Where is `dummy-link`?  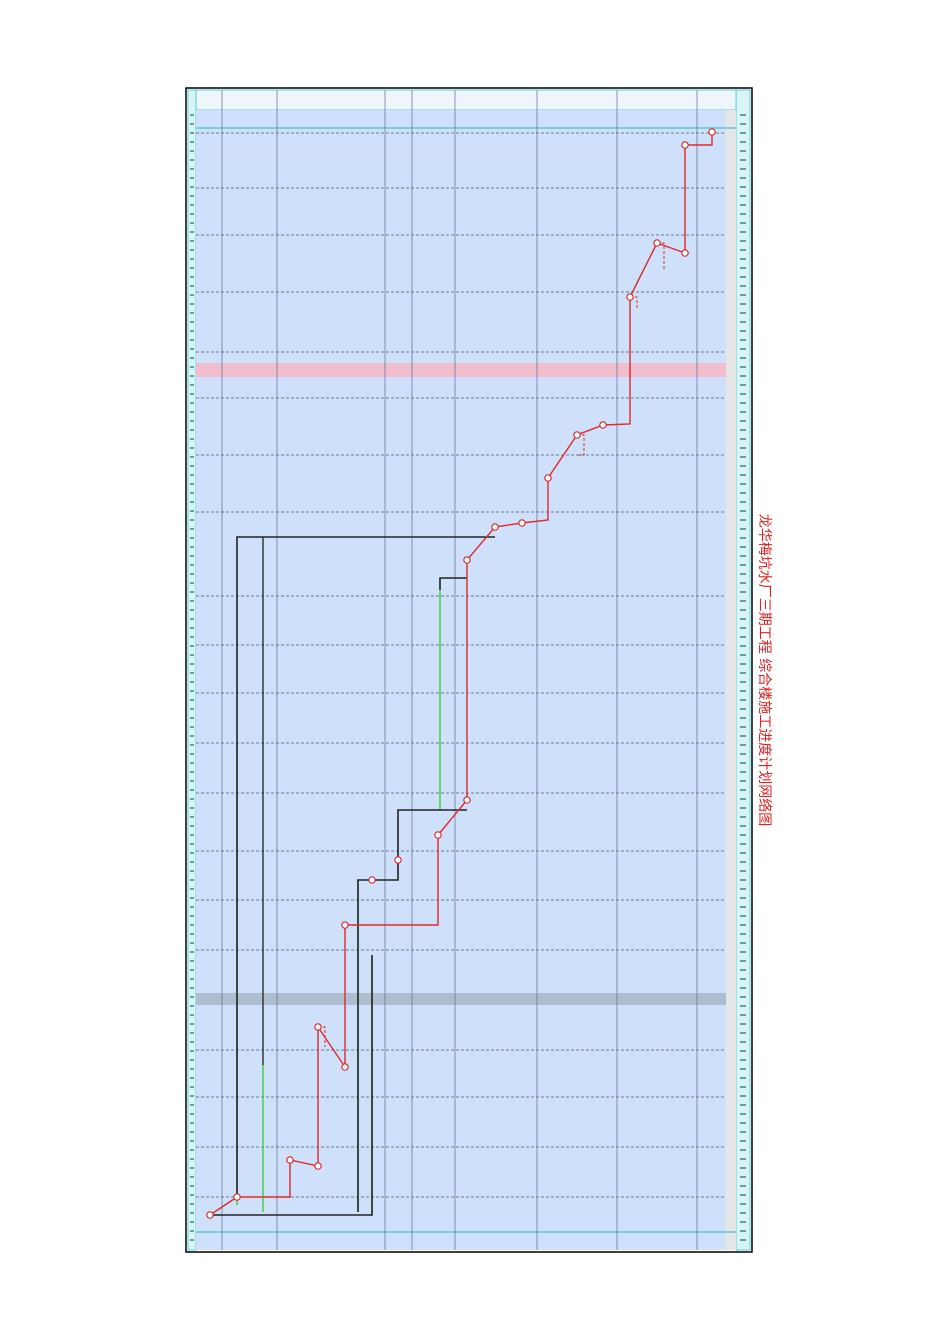 dummy-link is located at coordinates (581, 445).